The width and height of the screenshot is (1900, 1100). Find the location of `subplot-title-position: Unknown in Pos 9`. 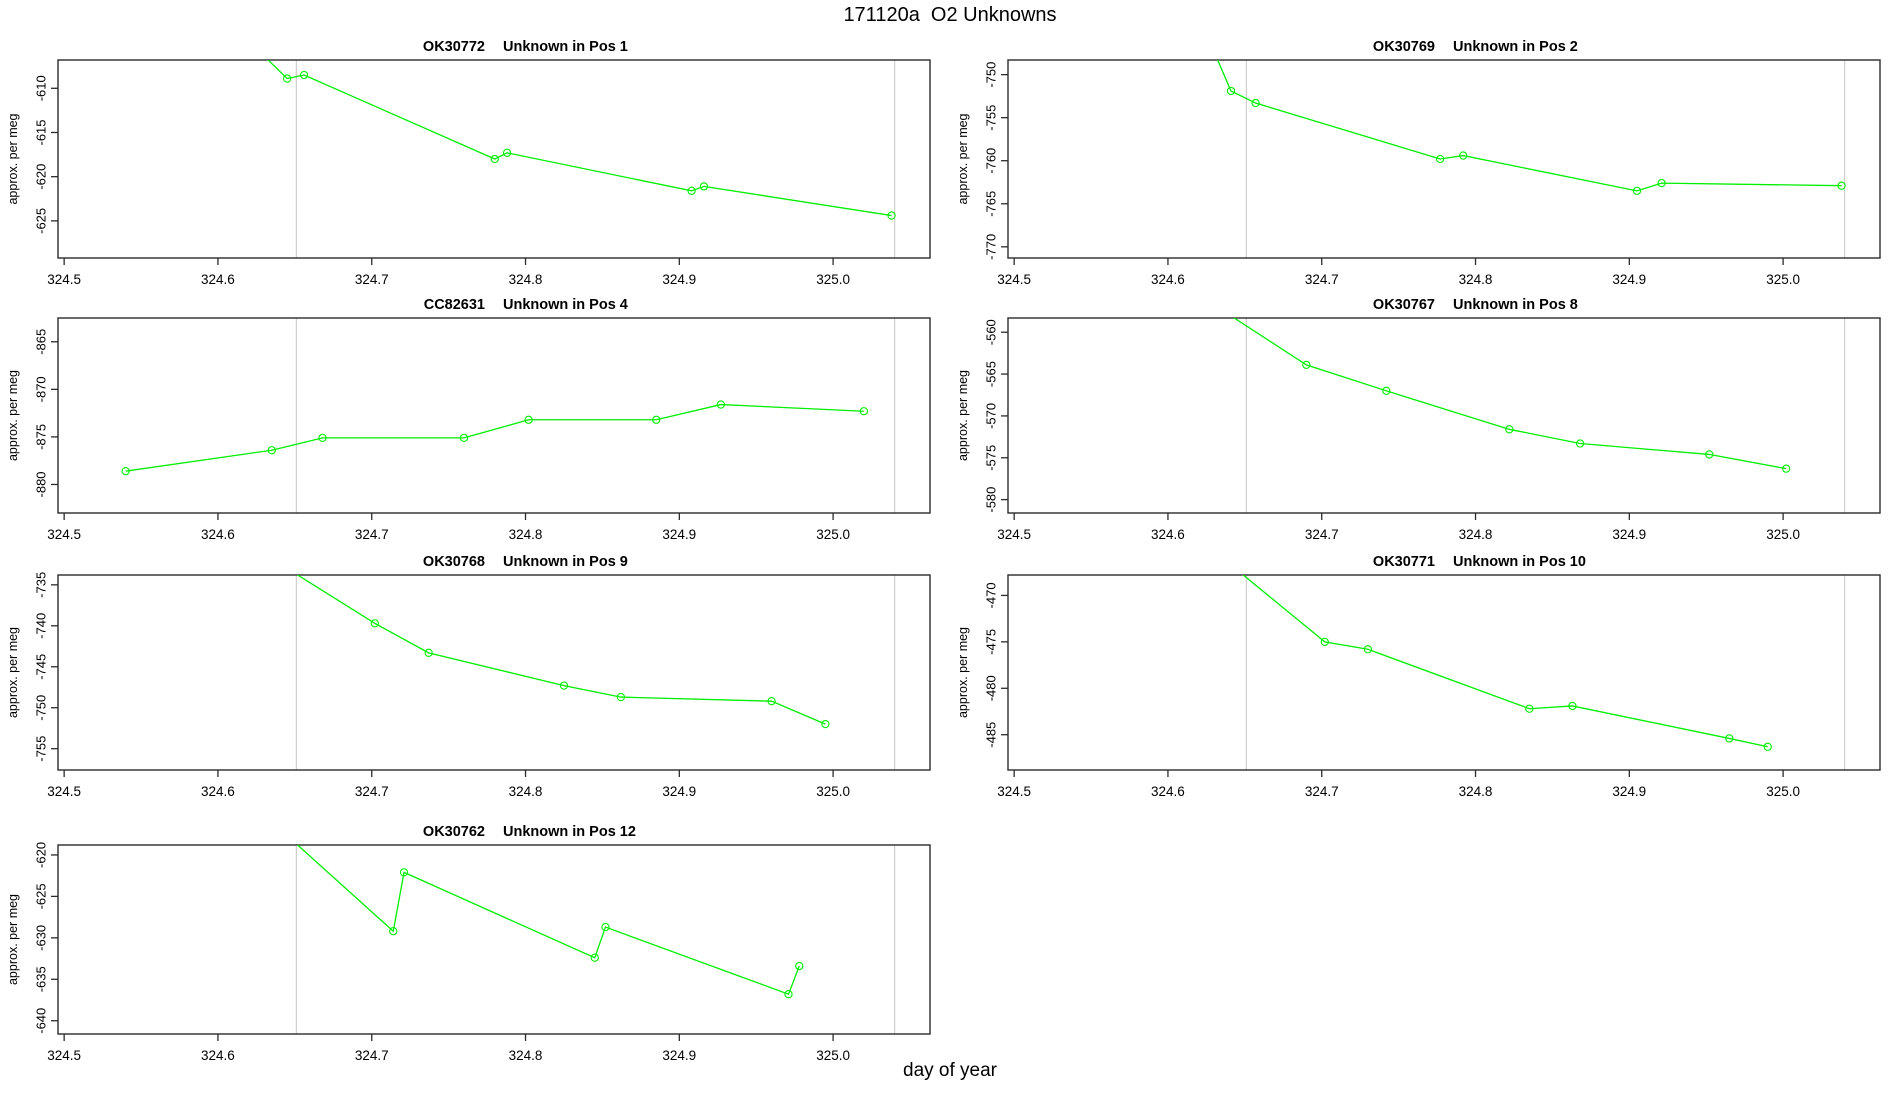

subplot-title-position: Unknown in Pos 9 is located at coordinates (565, 562).